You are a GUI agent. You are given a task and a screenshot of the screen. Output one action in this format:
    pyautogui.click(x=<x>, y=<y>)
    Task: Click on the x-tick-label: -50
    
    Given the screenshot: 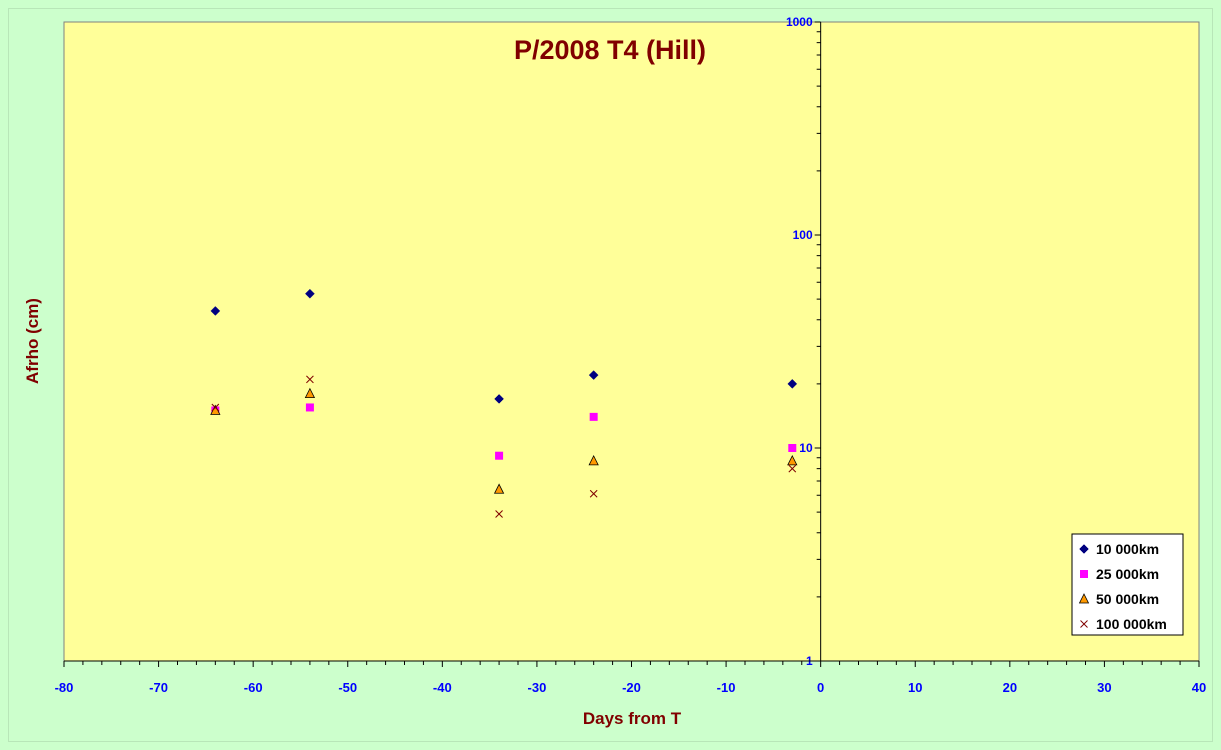 What is the action you would take?
    pyautogui.click(x=347, y=687)
    